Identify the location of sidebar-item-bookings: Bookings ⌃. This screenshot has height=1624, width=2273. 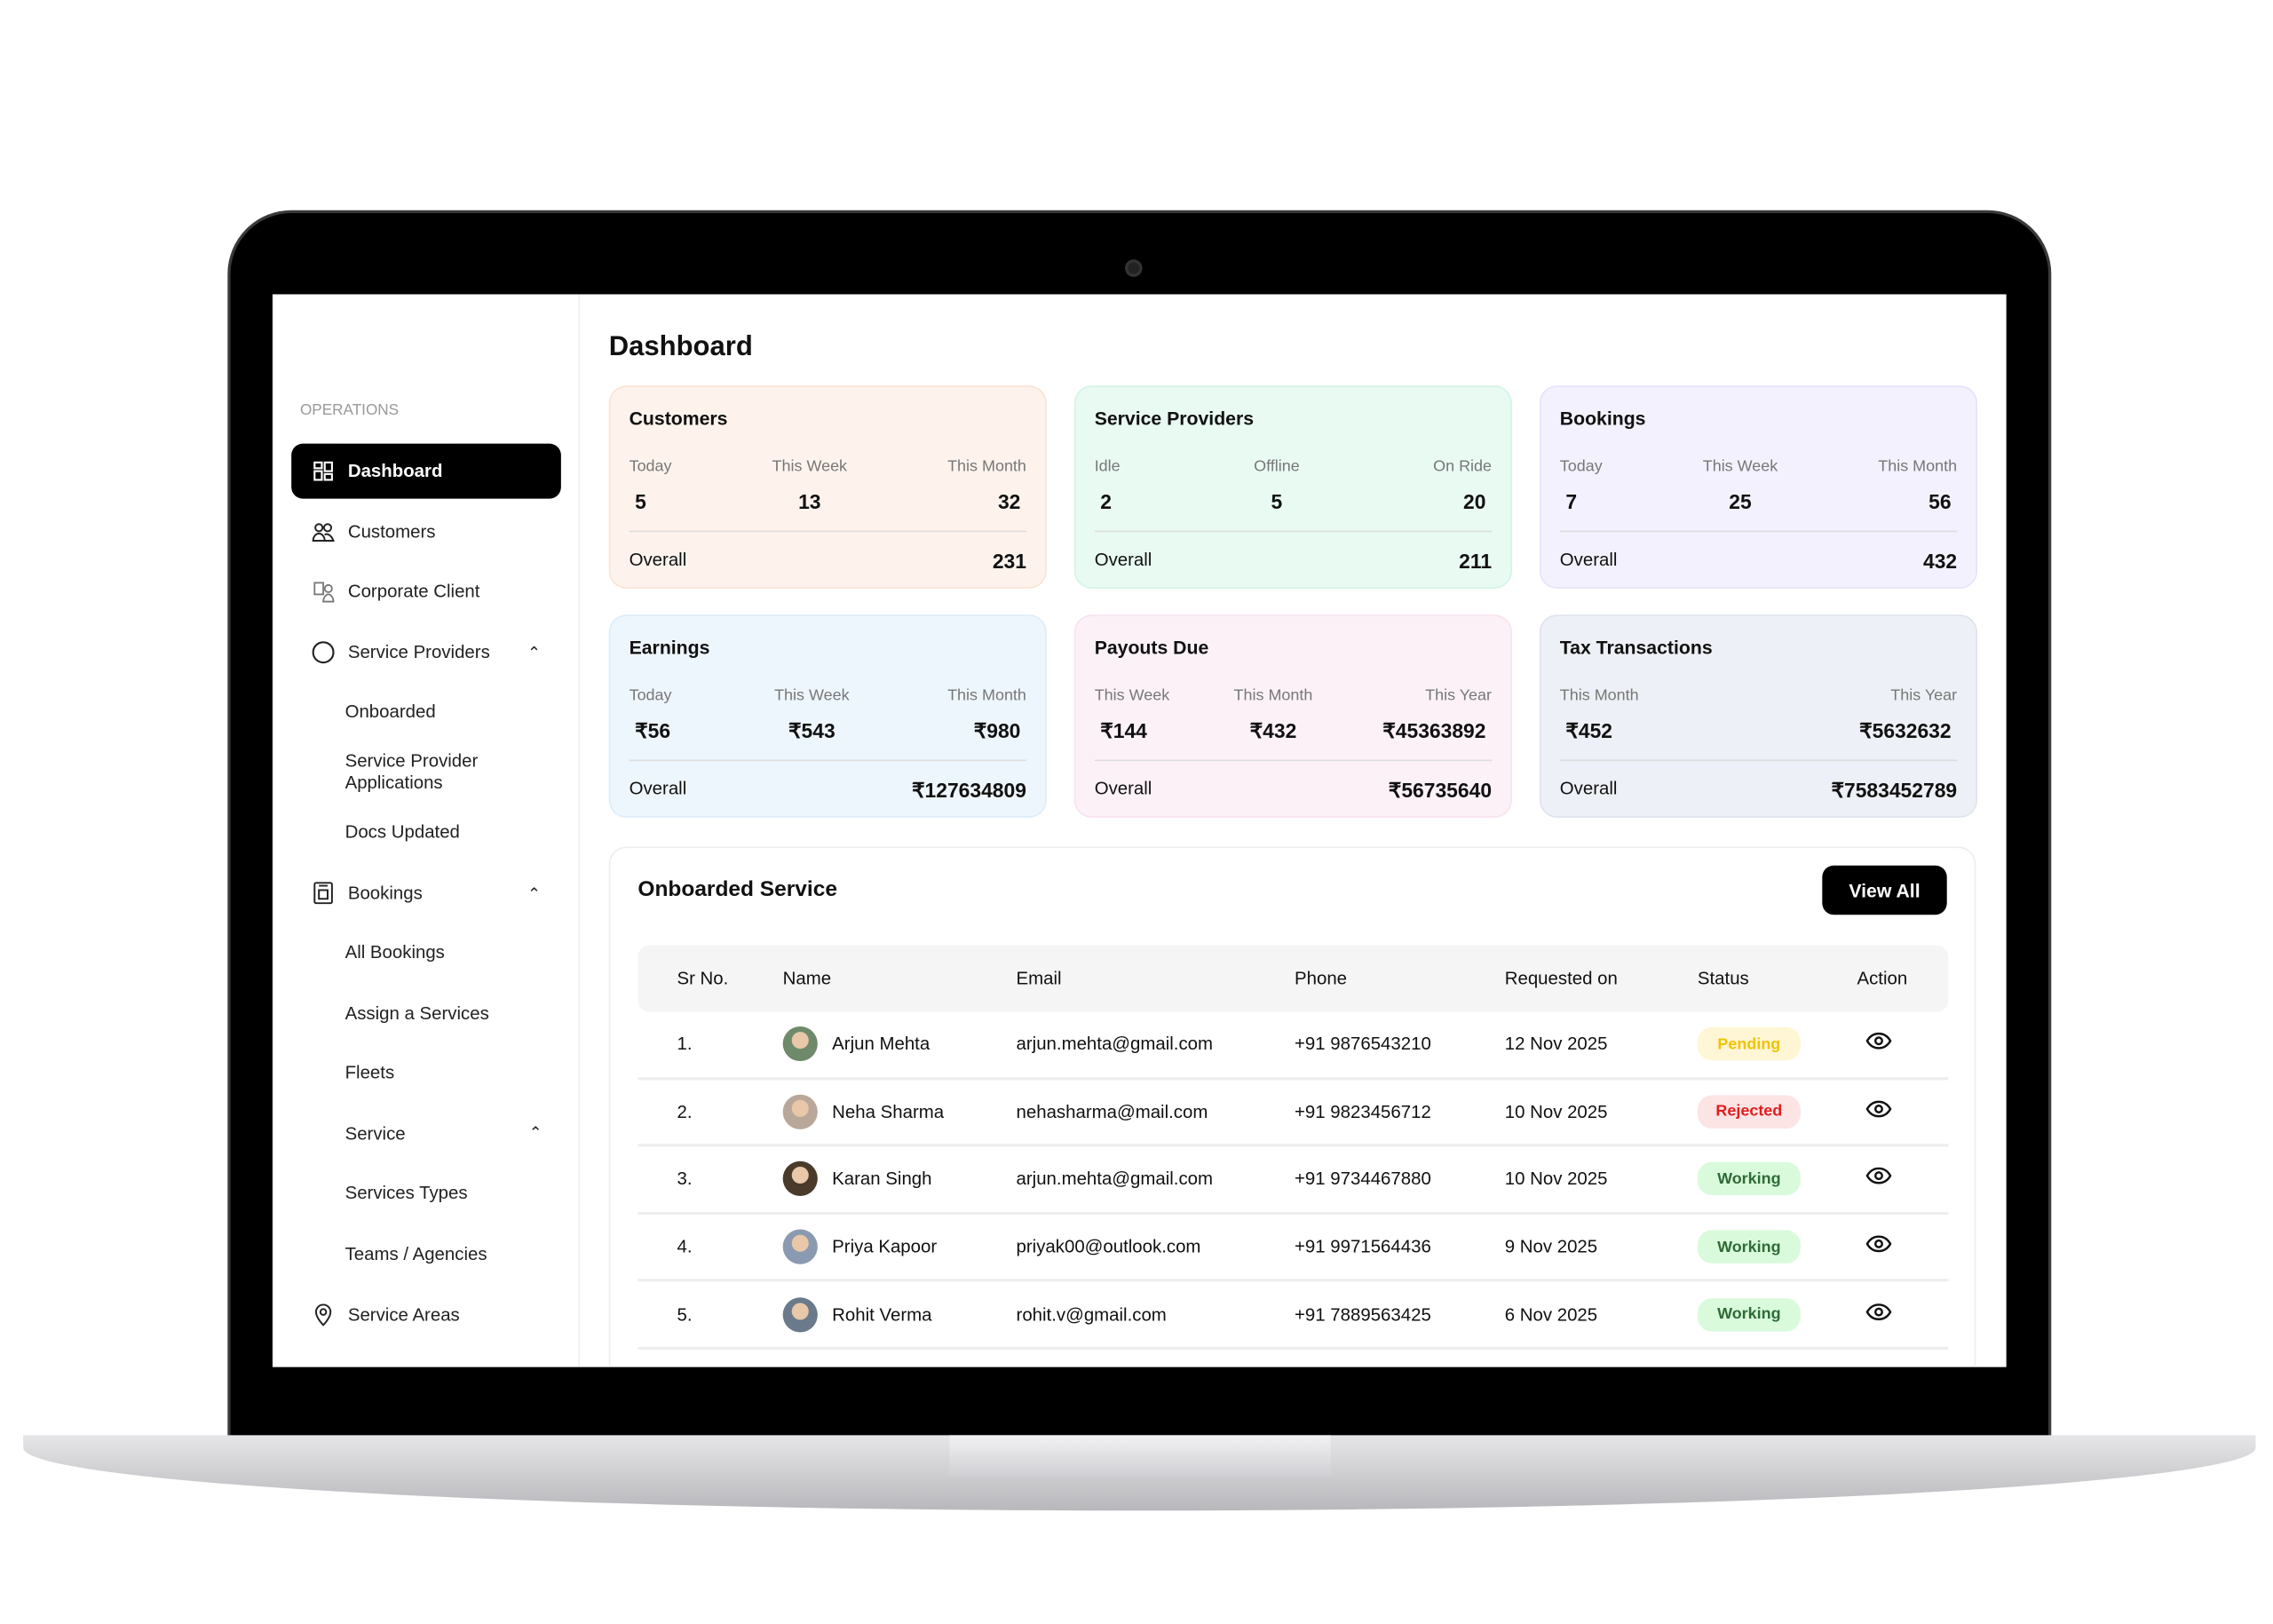
(426, 893).